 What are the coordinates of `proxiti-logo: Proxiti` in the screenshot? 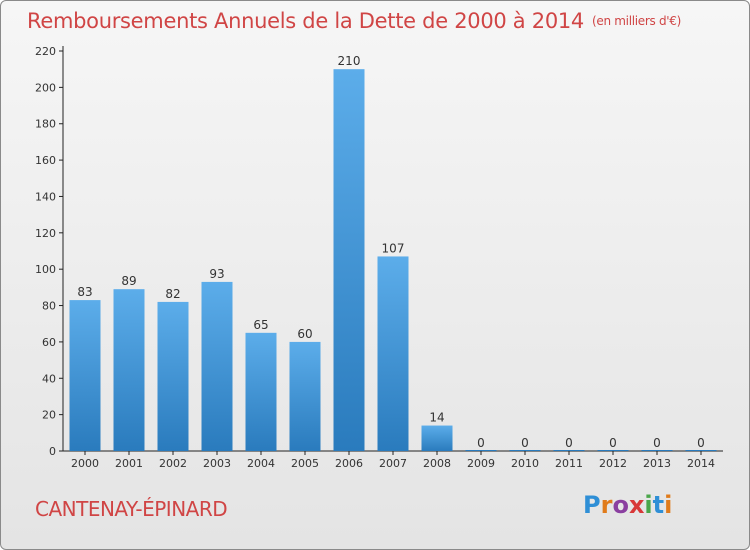 It's located at (627, 505).